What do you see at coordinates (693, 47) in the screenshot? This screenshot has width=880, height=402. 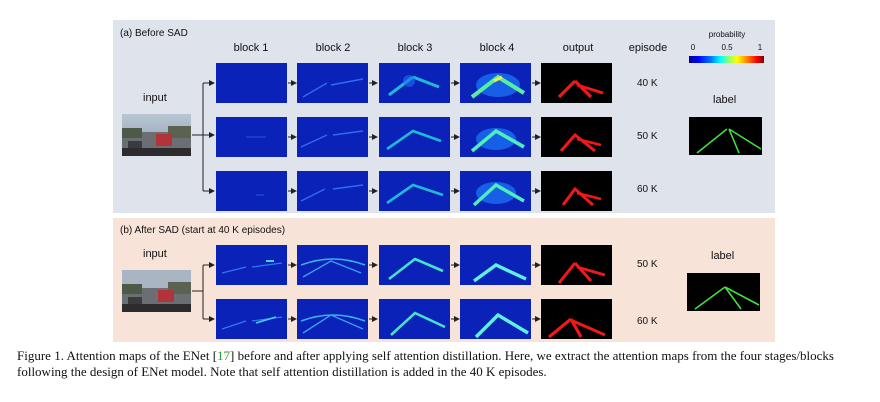 I see `colorbar-tick-0: 0` at bounding box center [693, 47].